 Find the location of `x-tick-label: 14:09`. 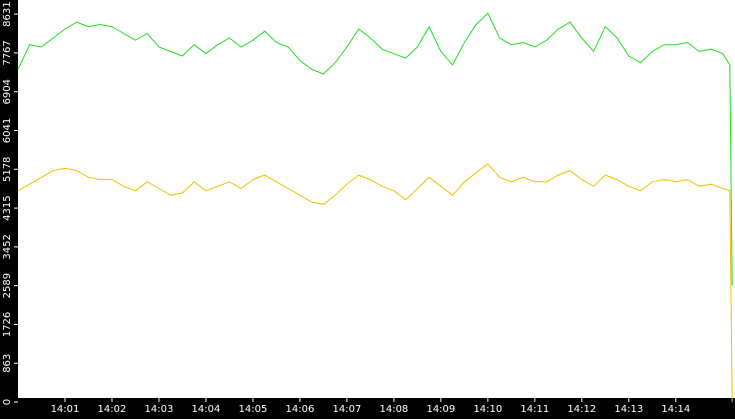

x-tick-label: 14:09 is located at coordinates (440, 409).